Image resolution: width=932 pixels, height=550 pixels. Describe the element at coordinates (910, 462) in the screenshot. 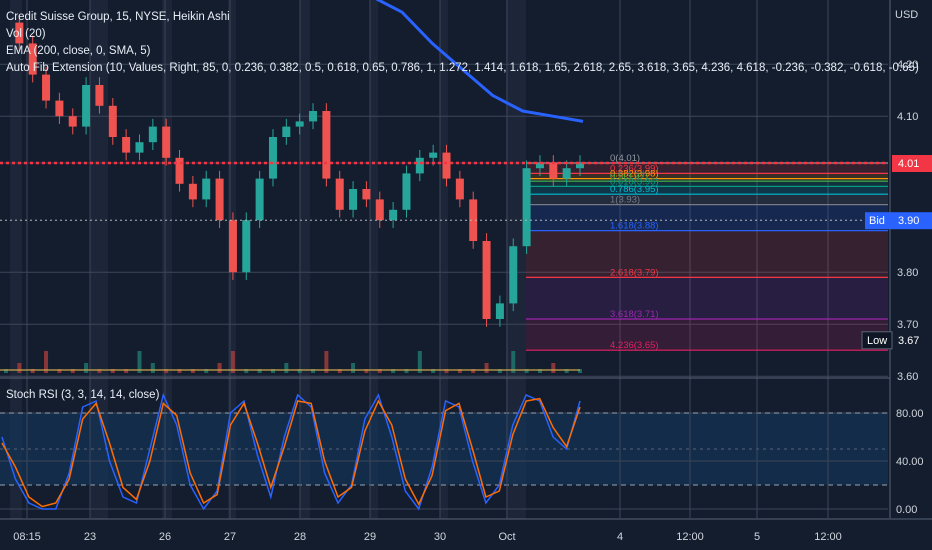

I see `rsi-tick-label: 40.00` at that location.